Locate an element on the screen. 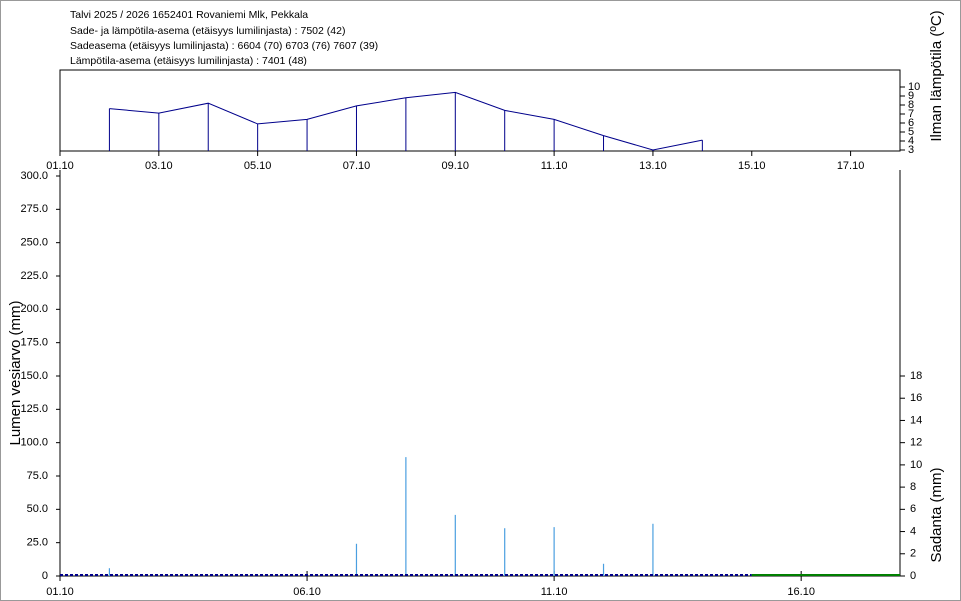 The width and height of the screenshot is (961, 601). x-tick-label: 13.10 is located at coordinates (653, 166).